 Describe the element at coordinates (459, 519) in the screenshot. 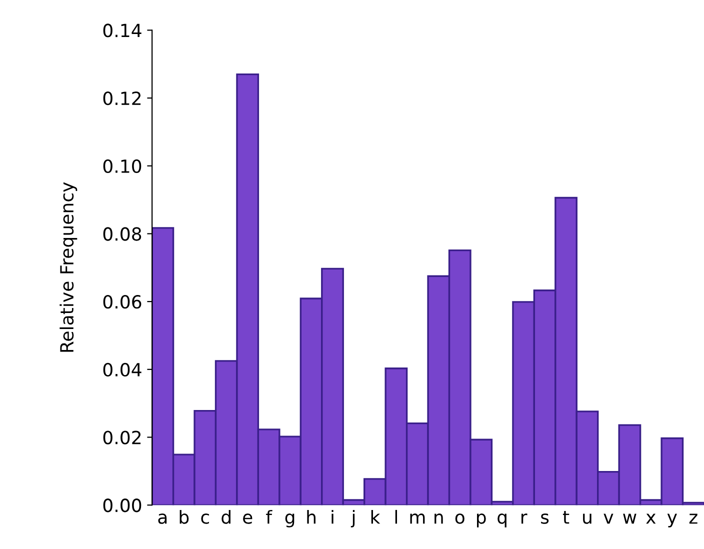

I see `x-tick-label: o` at that location.